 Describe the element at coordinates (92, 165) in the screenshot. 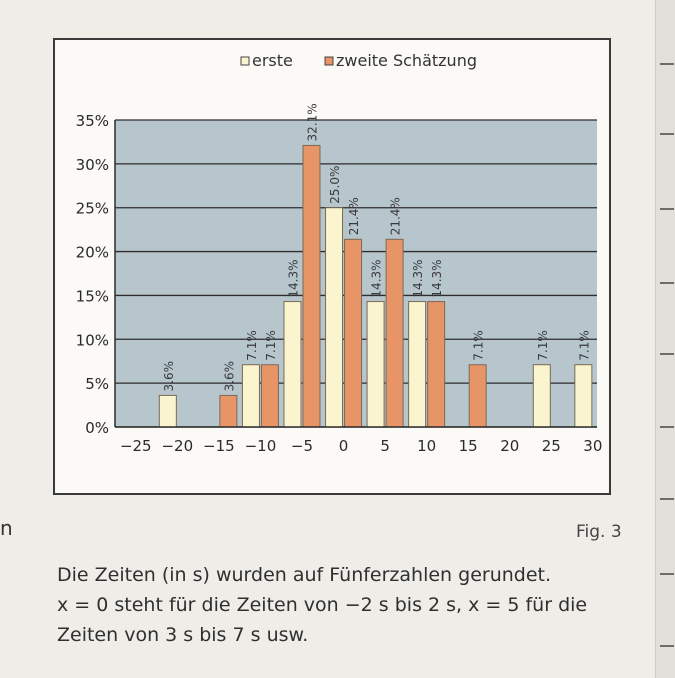

I see `y-tick-label: 30%` at that location.